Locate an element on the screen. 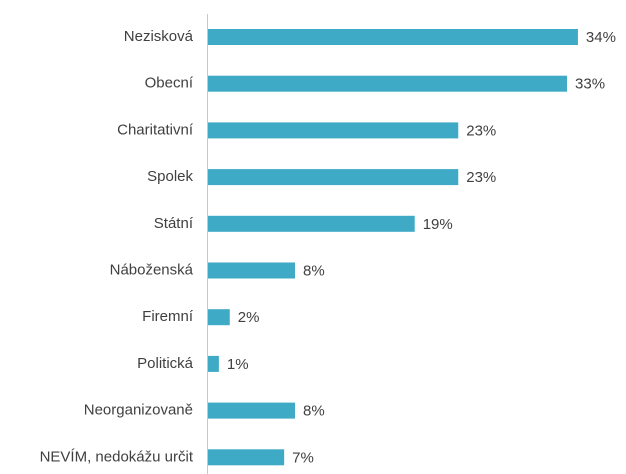 This screenshot has width=626, height=474. category-label: NEVÍM, nedokážu určit is located at coordinates (117, 456).